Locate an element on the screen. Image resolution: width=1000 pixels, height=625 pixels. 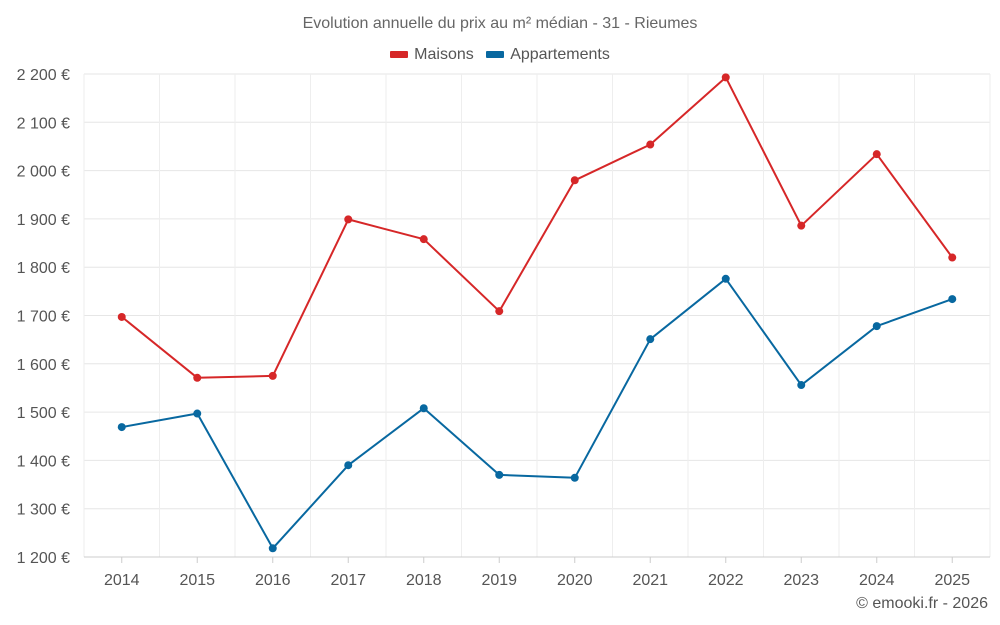
legend-item-maisons: Maisons is located at coordinates (432, 55).